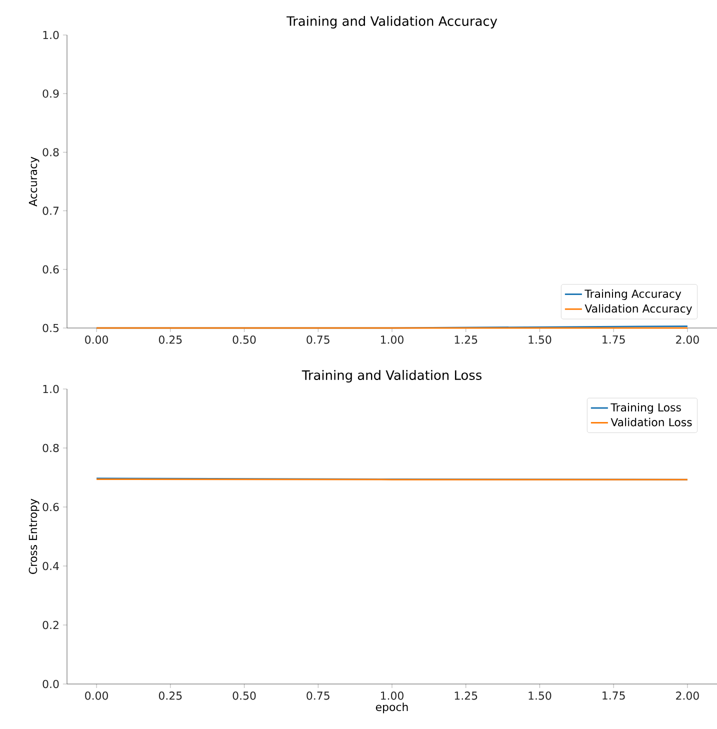 Image resolution: width=717 pixels, height=729 pixels. What do you see at coordinates (392, 22) in the screenshot?
I see `chart-title: Training and Validation Accuracy` at bounding box center [392, 22].